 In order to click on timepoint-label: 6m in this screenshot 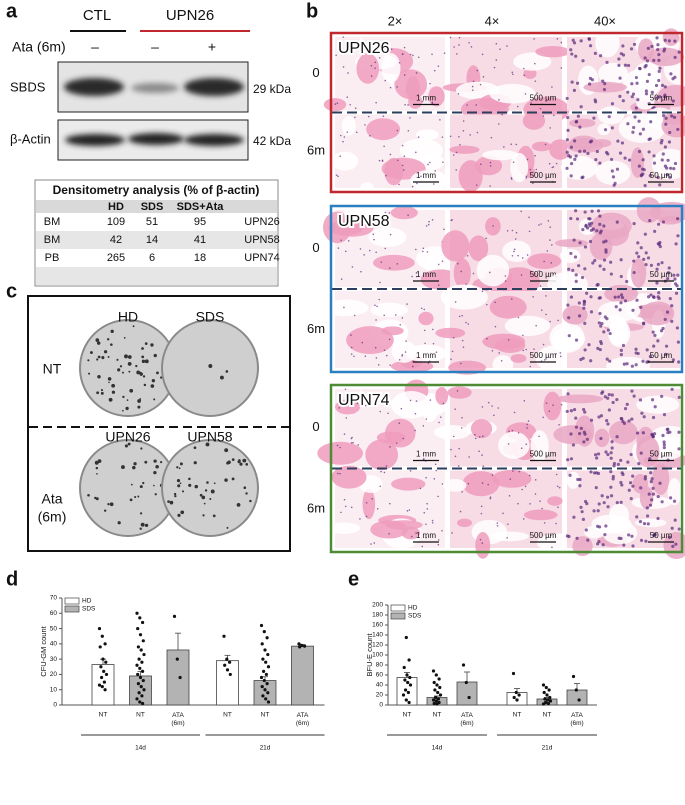, I will do `click(316, 508)`.